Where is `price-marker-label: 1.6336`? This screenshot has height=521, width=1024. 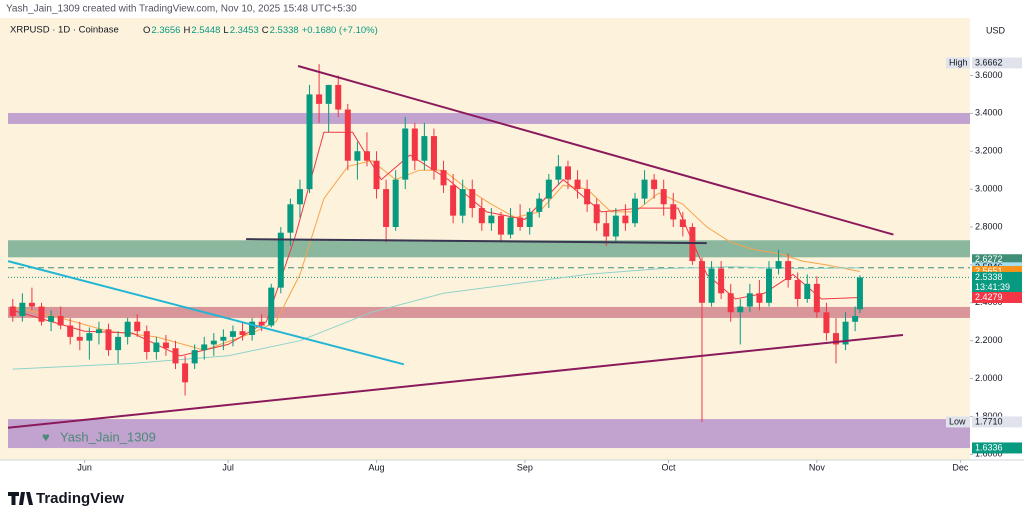 price-marker-label: 1.6336 is located at coordinates (989, 447).